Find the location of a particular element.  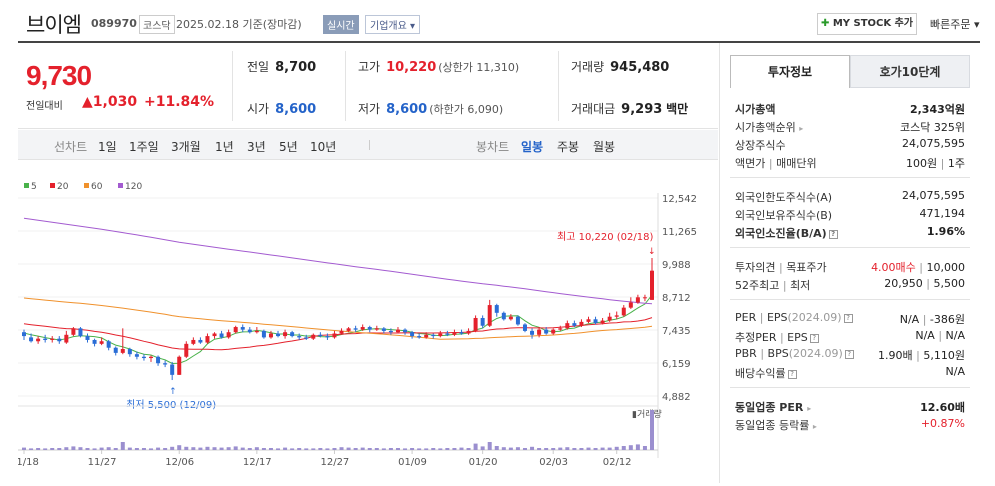

legend-label: 20 is located at coordinates (63, 187).